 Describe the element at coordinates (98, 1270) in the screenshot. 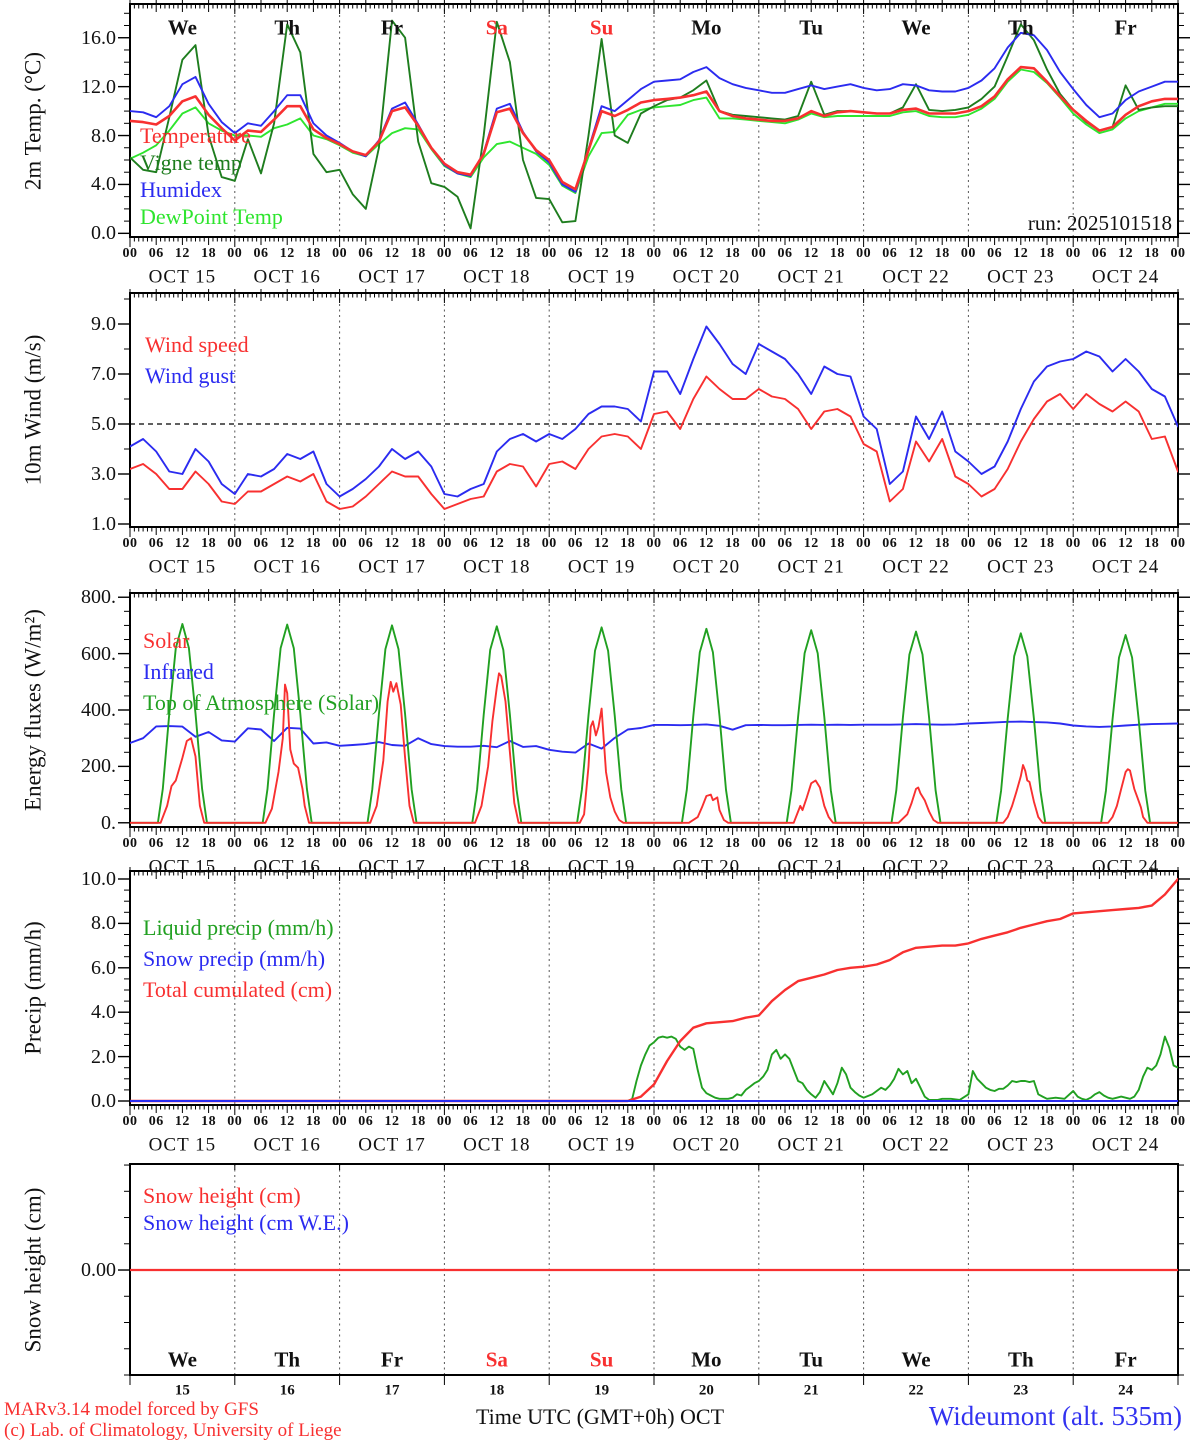

I see `y-tick-label: 0.00` at that location.